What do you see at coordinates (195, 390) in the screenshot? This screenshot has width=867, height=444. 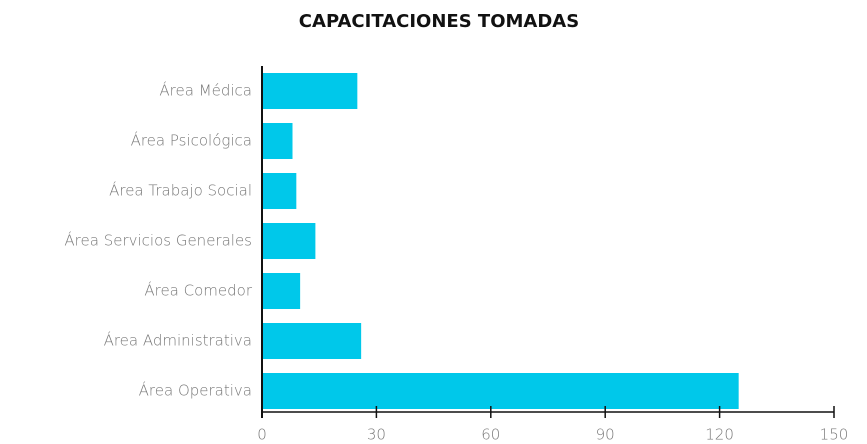 I see `y-tick-label: Área Operativa` at bounding box center [195, 390].